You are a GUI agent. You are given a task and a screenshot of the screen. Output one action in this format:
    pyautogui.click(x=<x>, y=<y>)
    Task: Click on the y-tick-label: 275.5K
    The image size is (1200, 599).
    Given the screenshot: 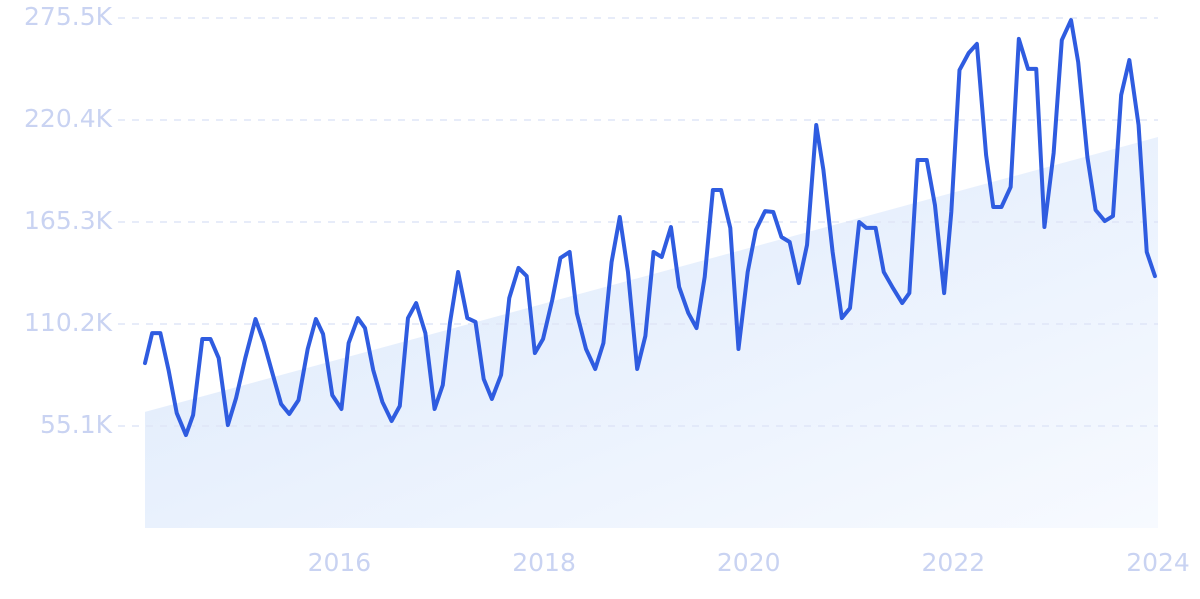 What is the action you would take?
    pyautogui.click(x=68, y=16)
    